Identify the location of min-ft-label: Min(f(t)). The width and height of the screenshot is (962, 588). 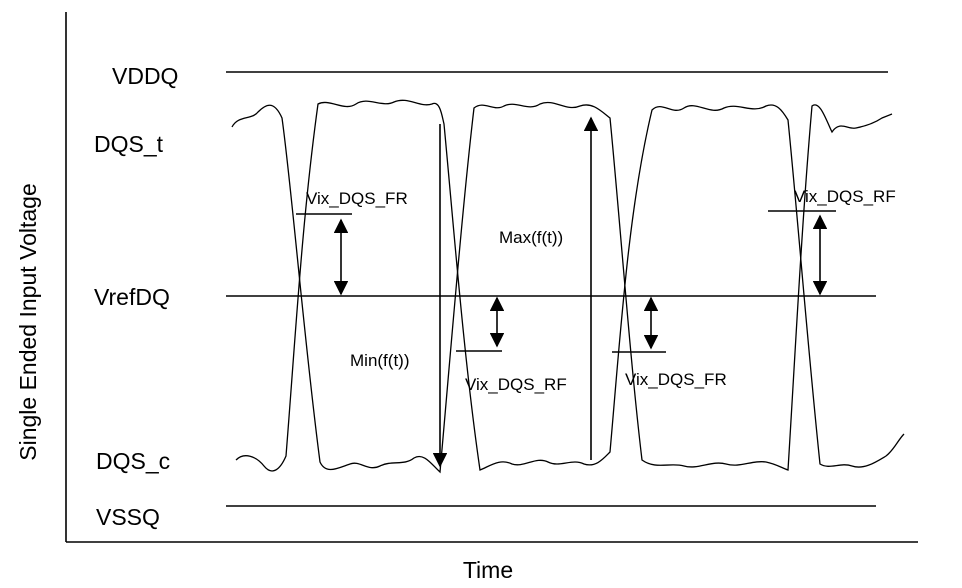
(379, 360).